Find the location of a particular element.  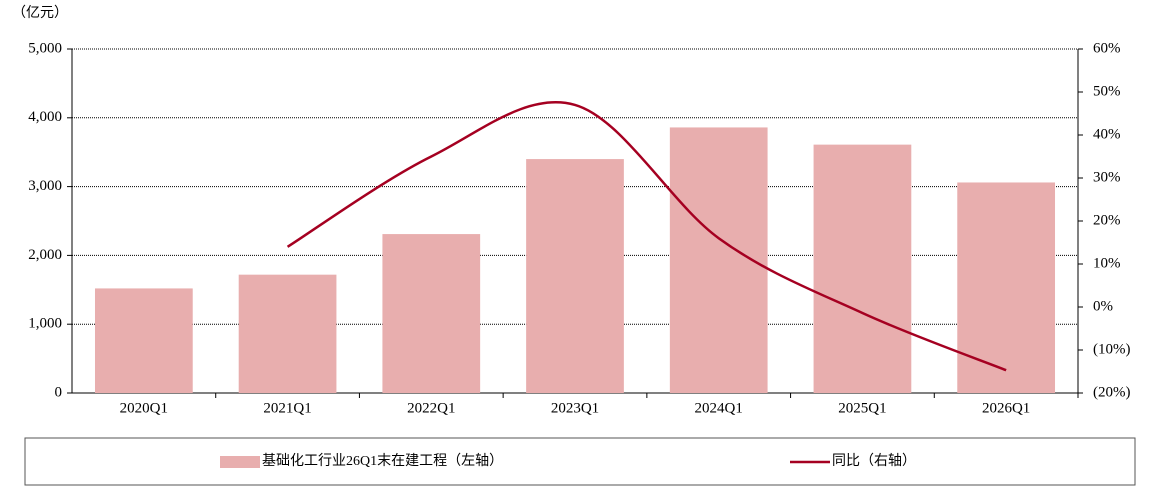

y-tick-label: 5,000 is located at coordinates (45, 48).